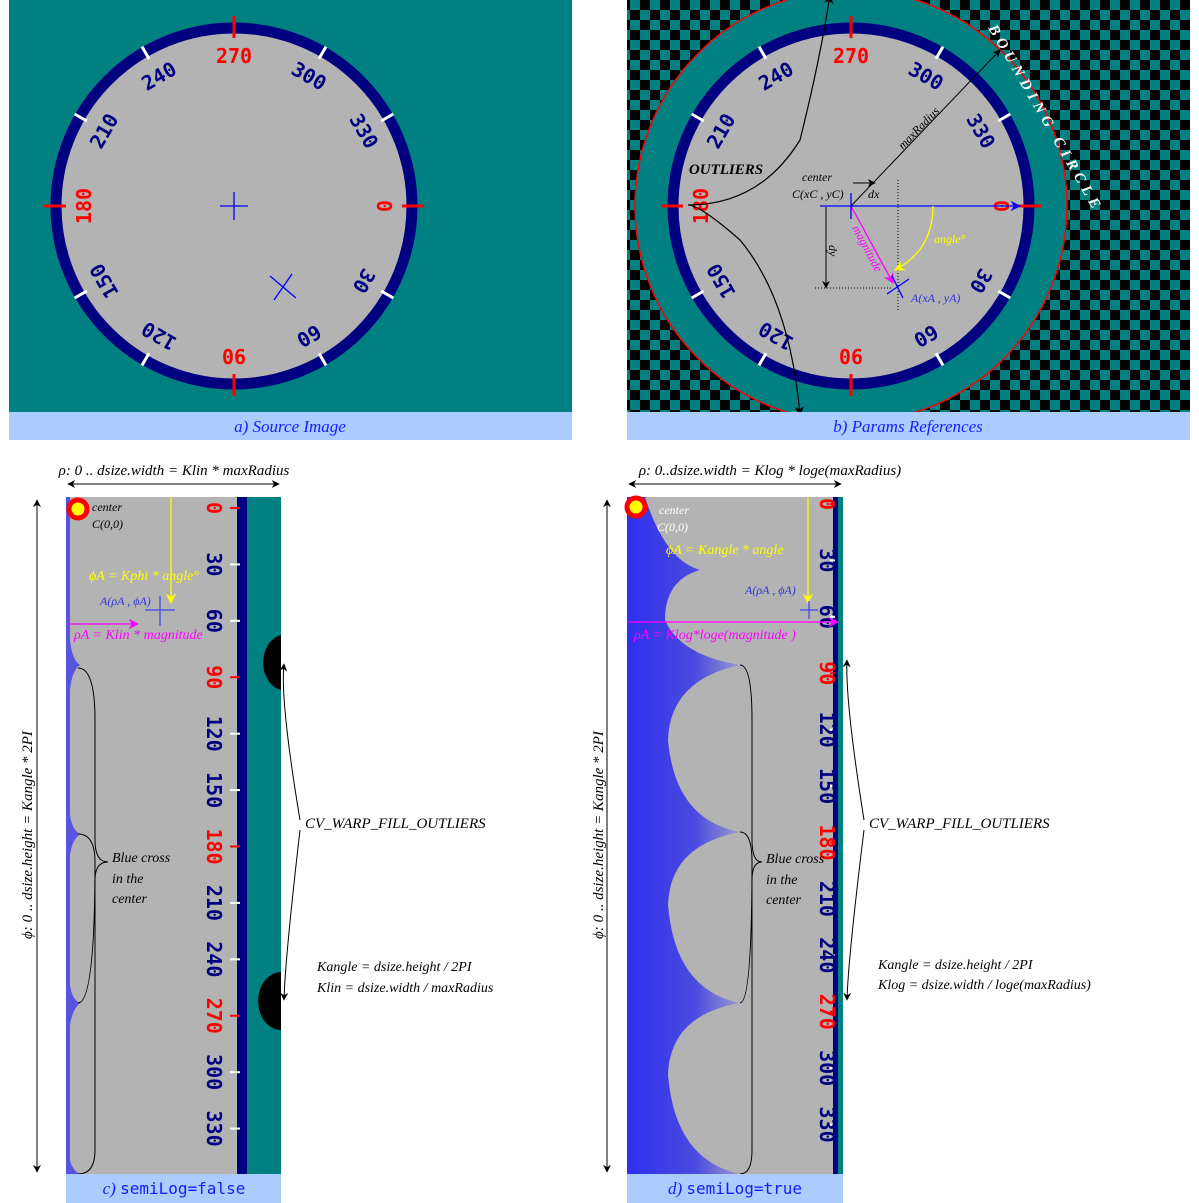  Describe the element at coordinates (107, 524) in the screenshot. I see `center-coord: C(0,0)` at that location.